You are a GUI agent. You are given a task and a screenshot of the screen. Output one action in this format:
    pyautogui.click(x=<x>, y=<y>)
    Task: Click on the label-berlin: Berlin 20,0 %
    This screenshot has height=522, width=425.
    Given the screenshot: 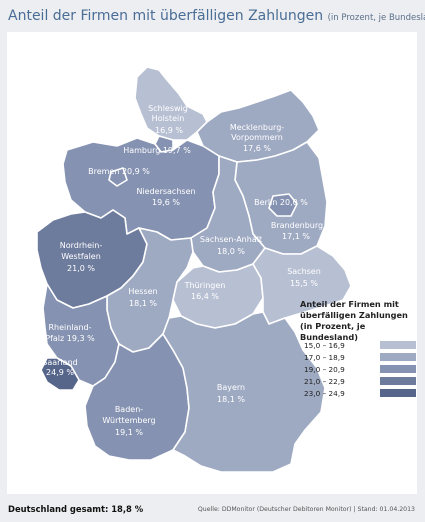 What is the action you would take?
    pyautogui.click(x=281, y=202)
    